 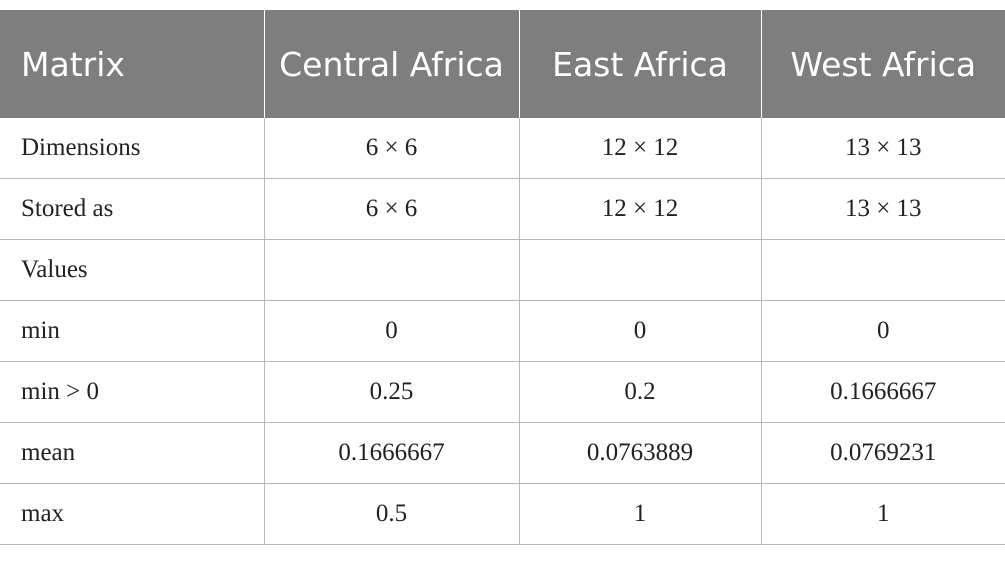 I want to click on table-row: Dimensions 6 × 6 12 × 12 13 × 13, so click(x=502, y=148).